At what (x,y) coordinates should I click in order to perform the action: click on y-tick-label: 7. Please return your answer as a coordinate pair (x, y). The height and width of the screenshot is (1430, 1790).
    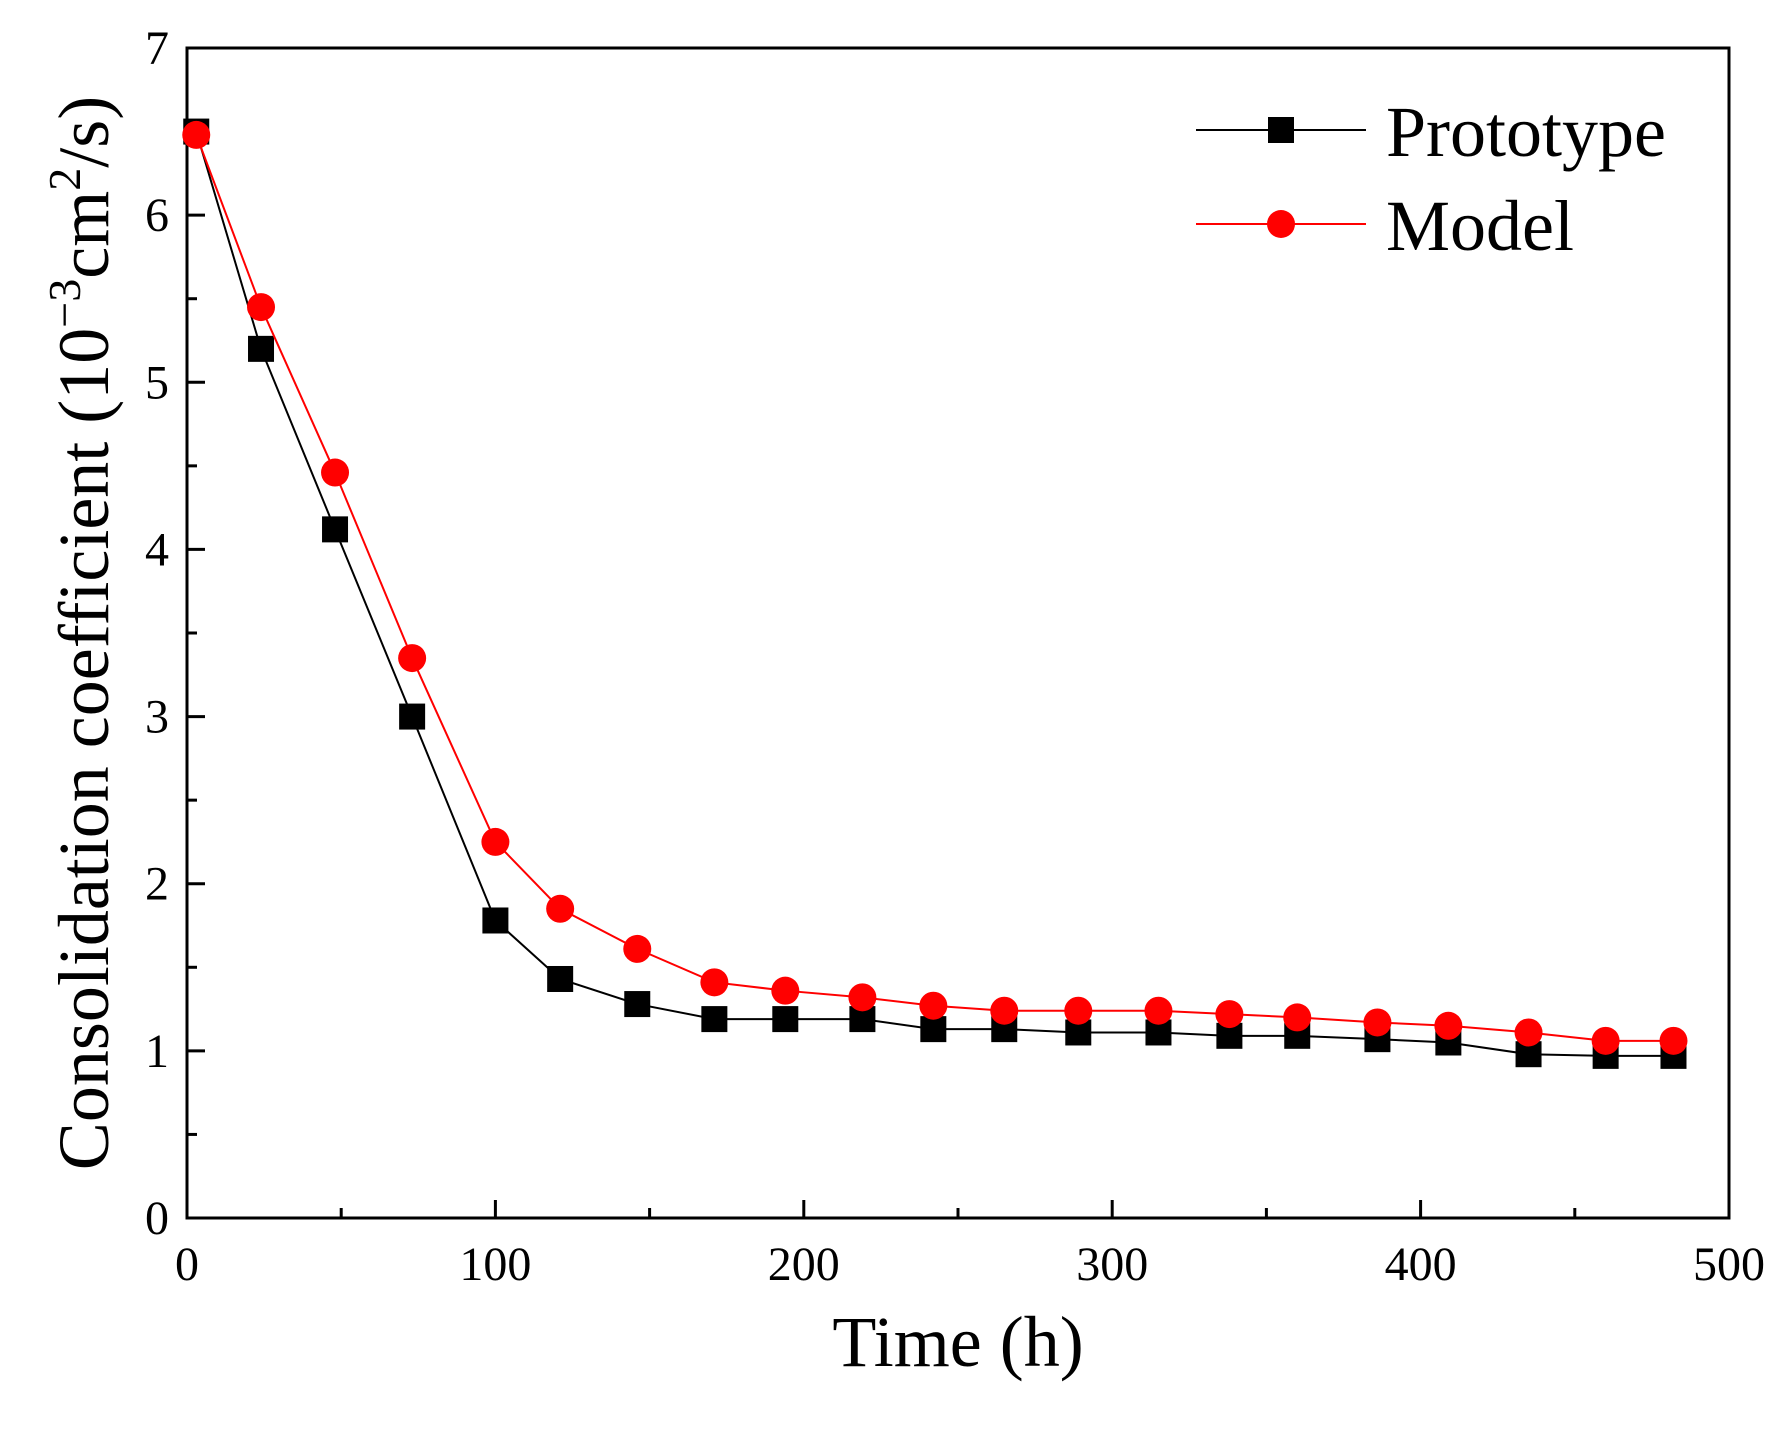
    Looking at the image, I should click on (157, 48).